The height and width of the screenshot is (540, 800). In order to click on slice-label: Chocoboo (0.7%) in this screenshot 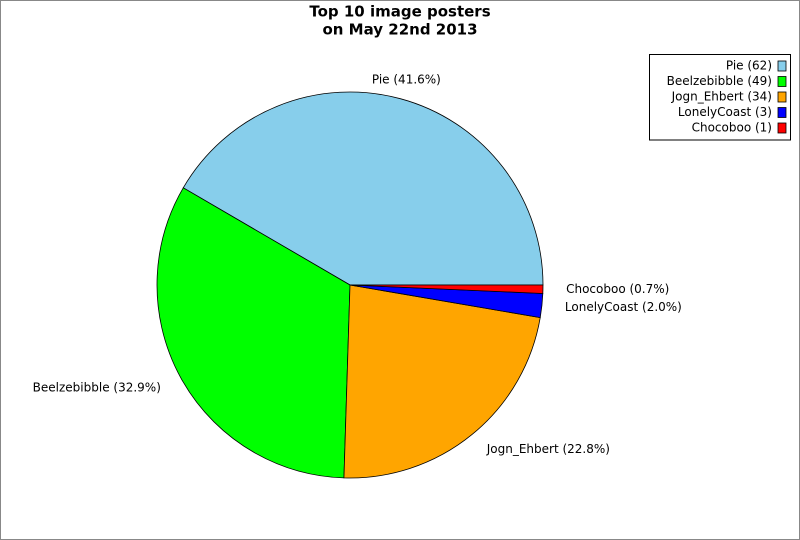, I will do `click(617, 289)`.